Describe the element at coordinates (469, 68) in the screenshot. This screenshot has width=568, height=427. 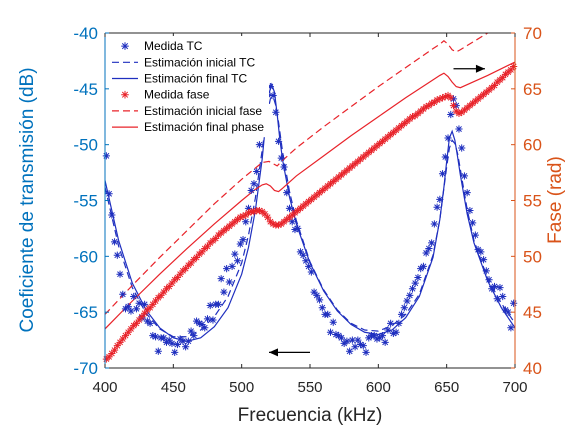
I see `arrow-right-axis` at that location.